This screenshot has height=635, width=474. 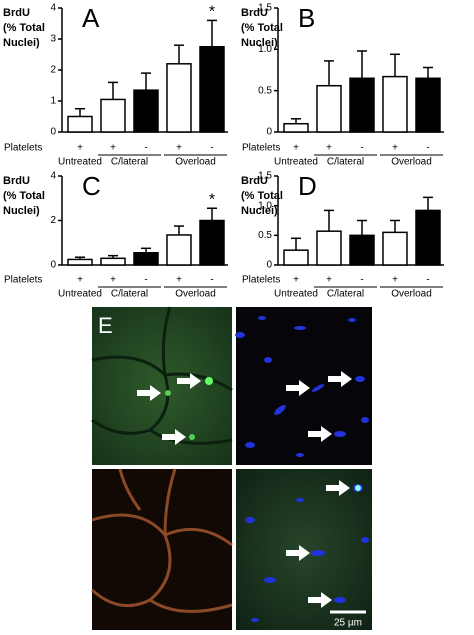 I want to click on colocalized, so click(x=358, y=488).